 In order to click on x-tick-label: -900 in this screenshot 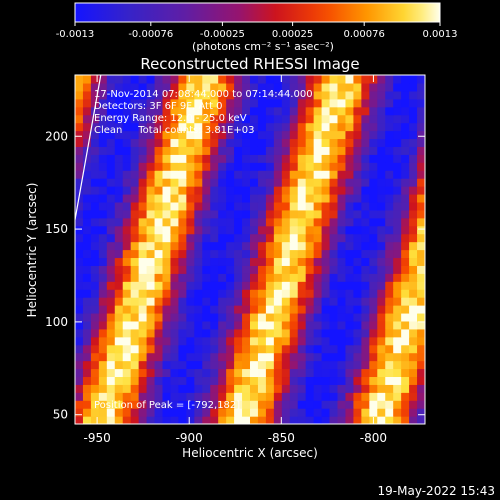, I will do `click(189, 438)`.